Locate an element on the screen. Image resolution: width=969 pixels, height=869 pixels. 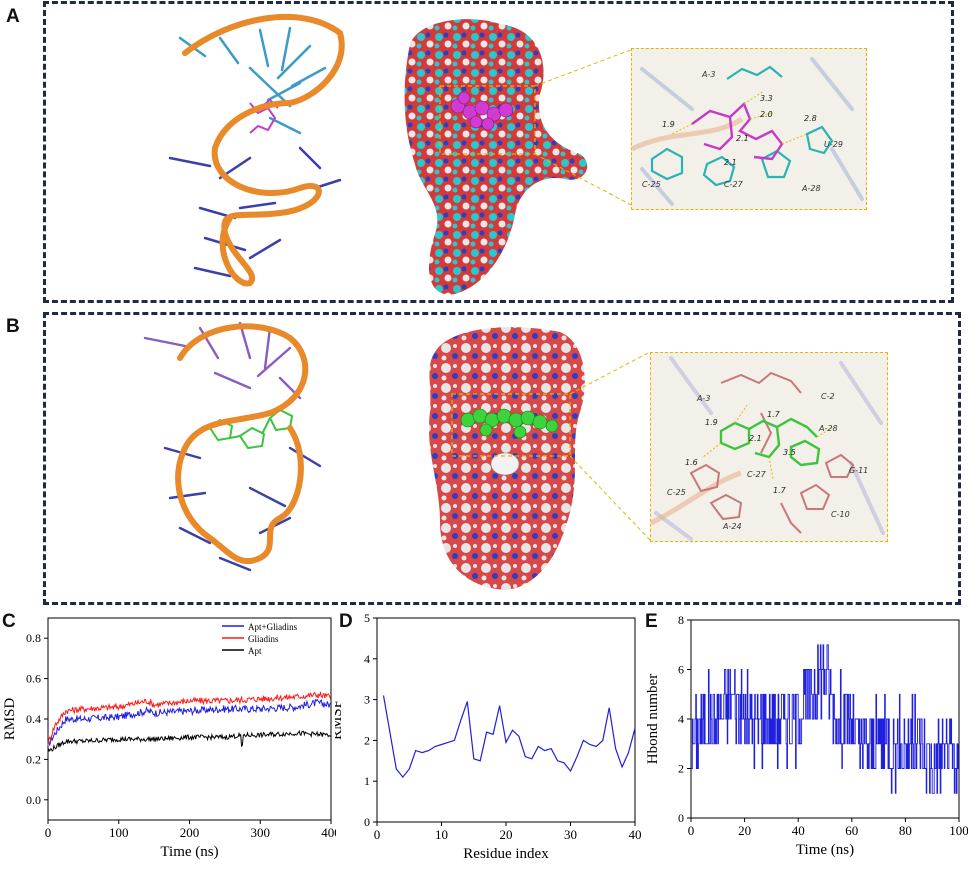
inset-b-label-c10: C-10 is located at coordinates (840, 514).